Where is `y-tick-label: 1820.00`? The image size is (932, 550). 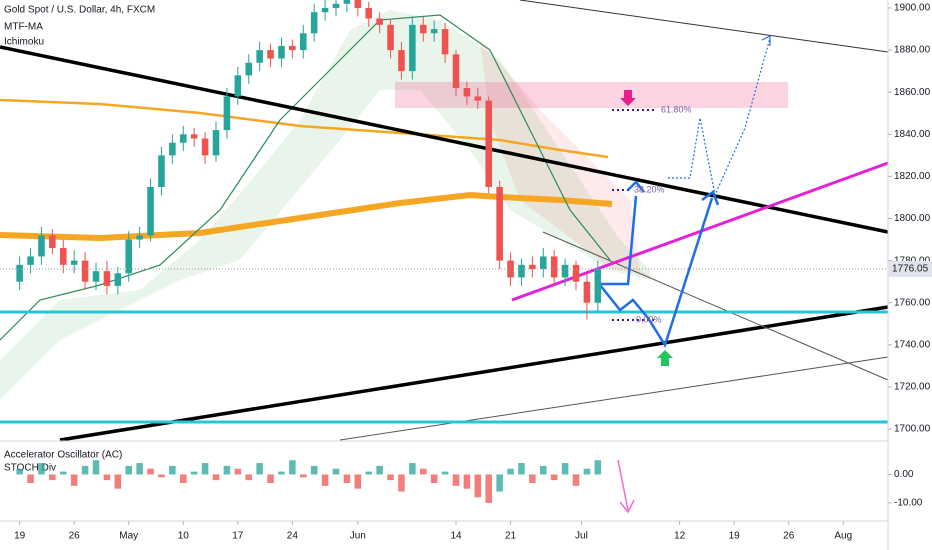
y-tick-label: 1820.00 is located at coordinates (912, 176).